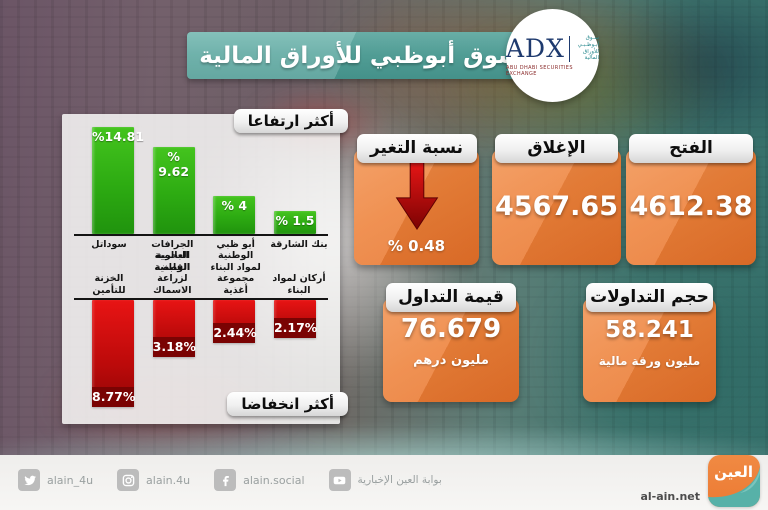 This screenshot has height=510, width=768. Describe the element at coordinates (174, 328) in the screenshot. I see `loser-bar-1: 3.18%` at that location.